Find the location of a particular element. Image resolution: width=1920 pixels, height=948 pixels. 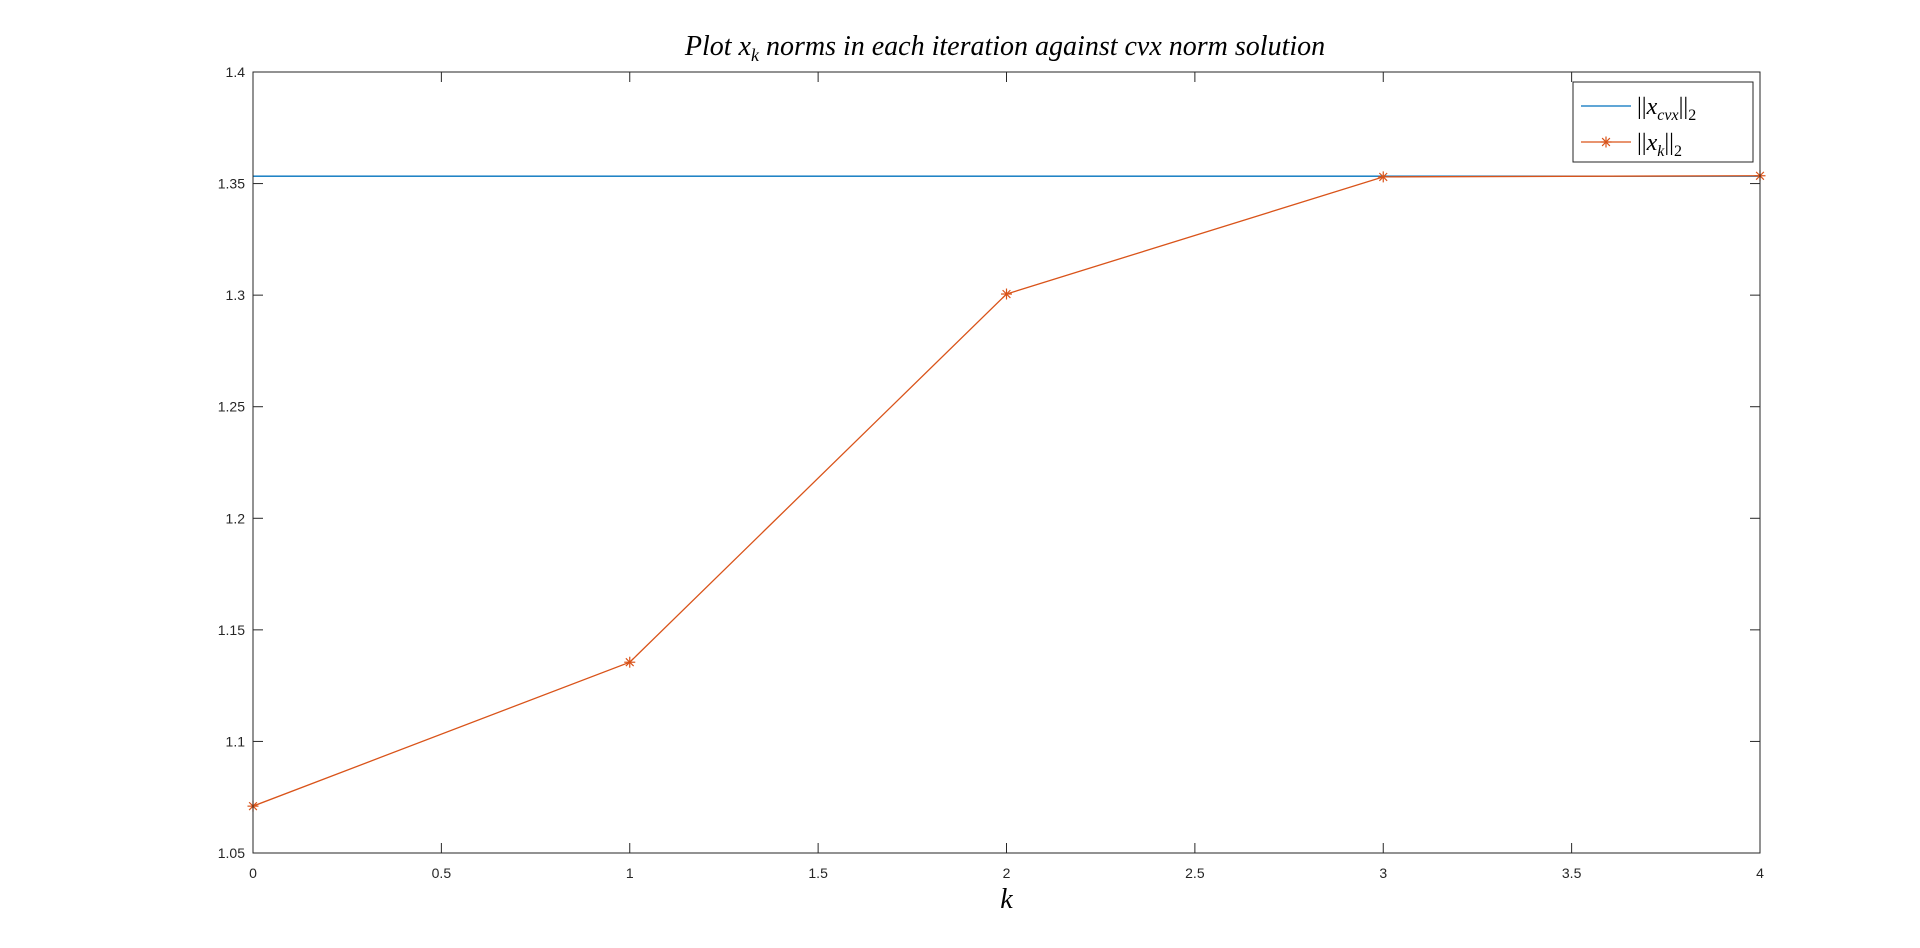

x-tick-labels: 0 0.5 1 1.5 2 2.5 3 3.5 4 is located at coordinates (1006, 873).